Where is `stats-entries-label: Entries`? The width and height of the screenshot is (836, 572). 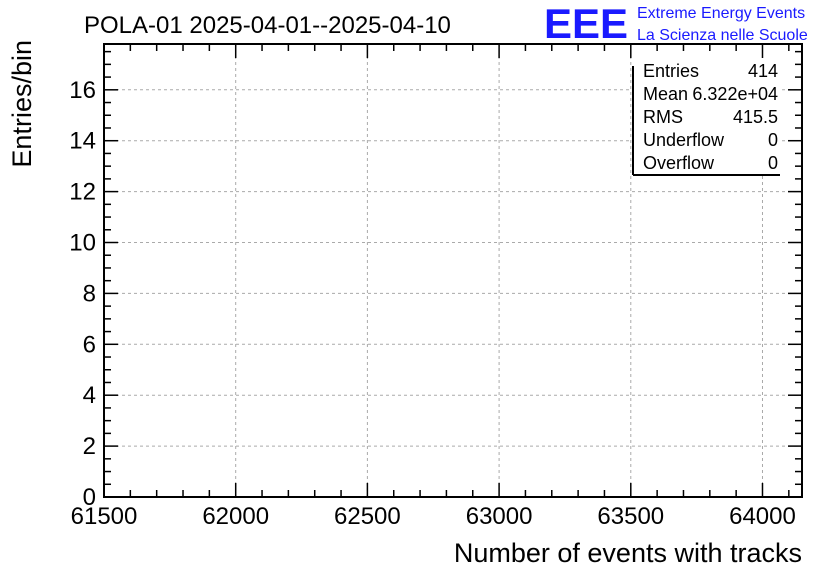
stats-entries-label: Entries is located at coordinates (671, 71).